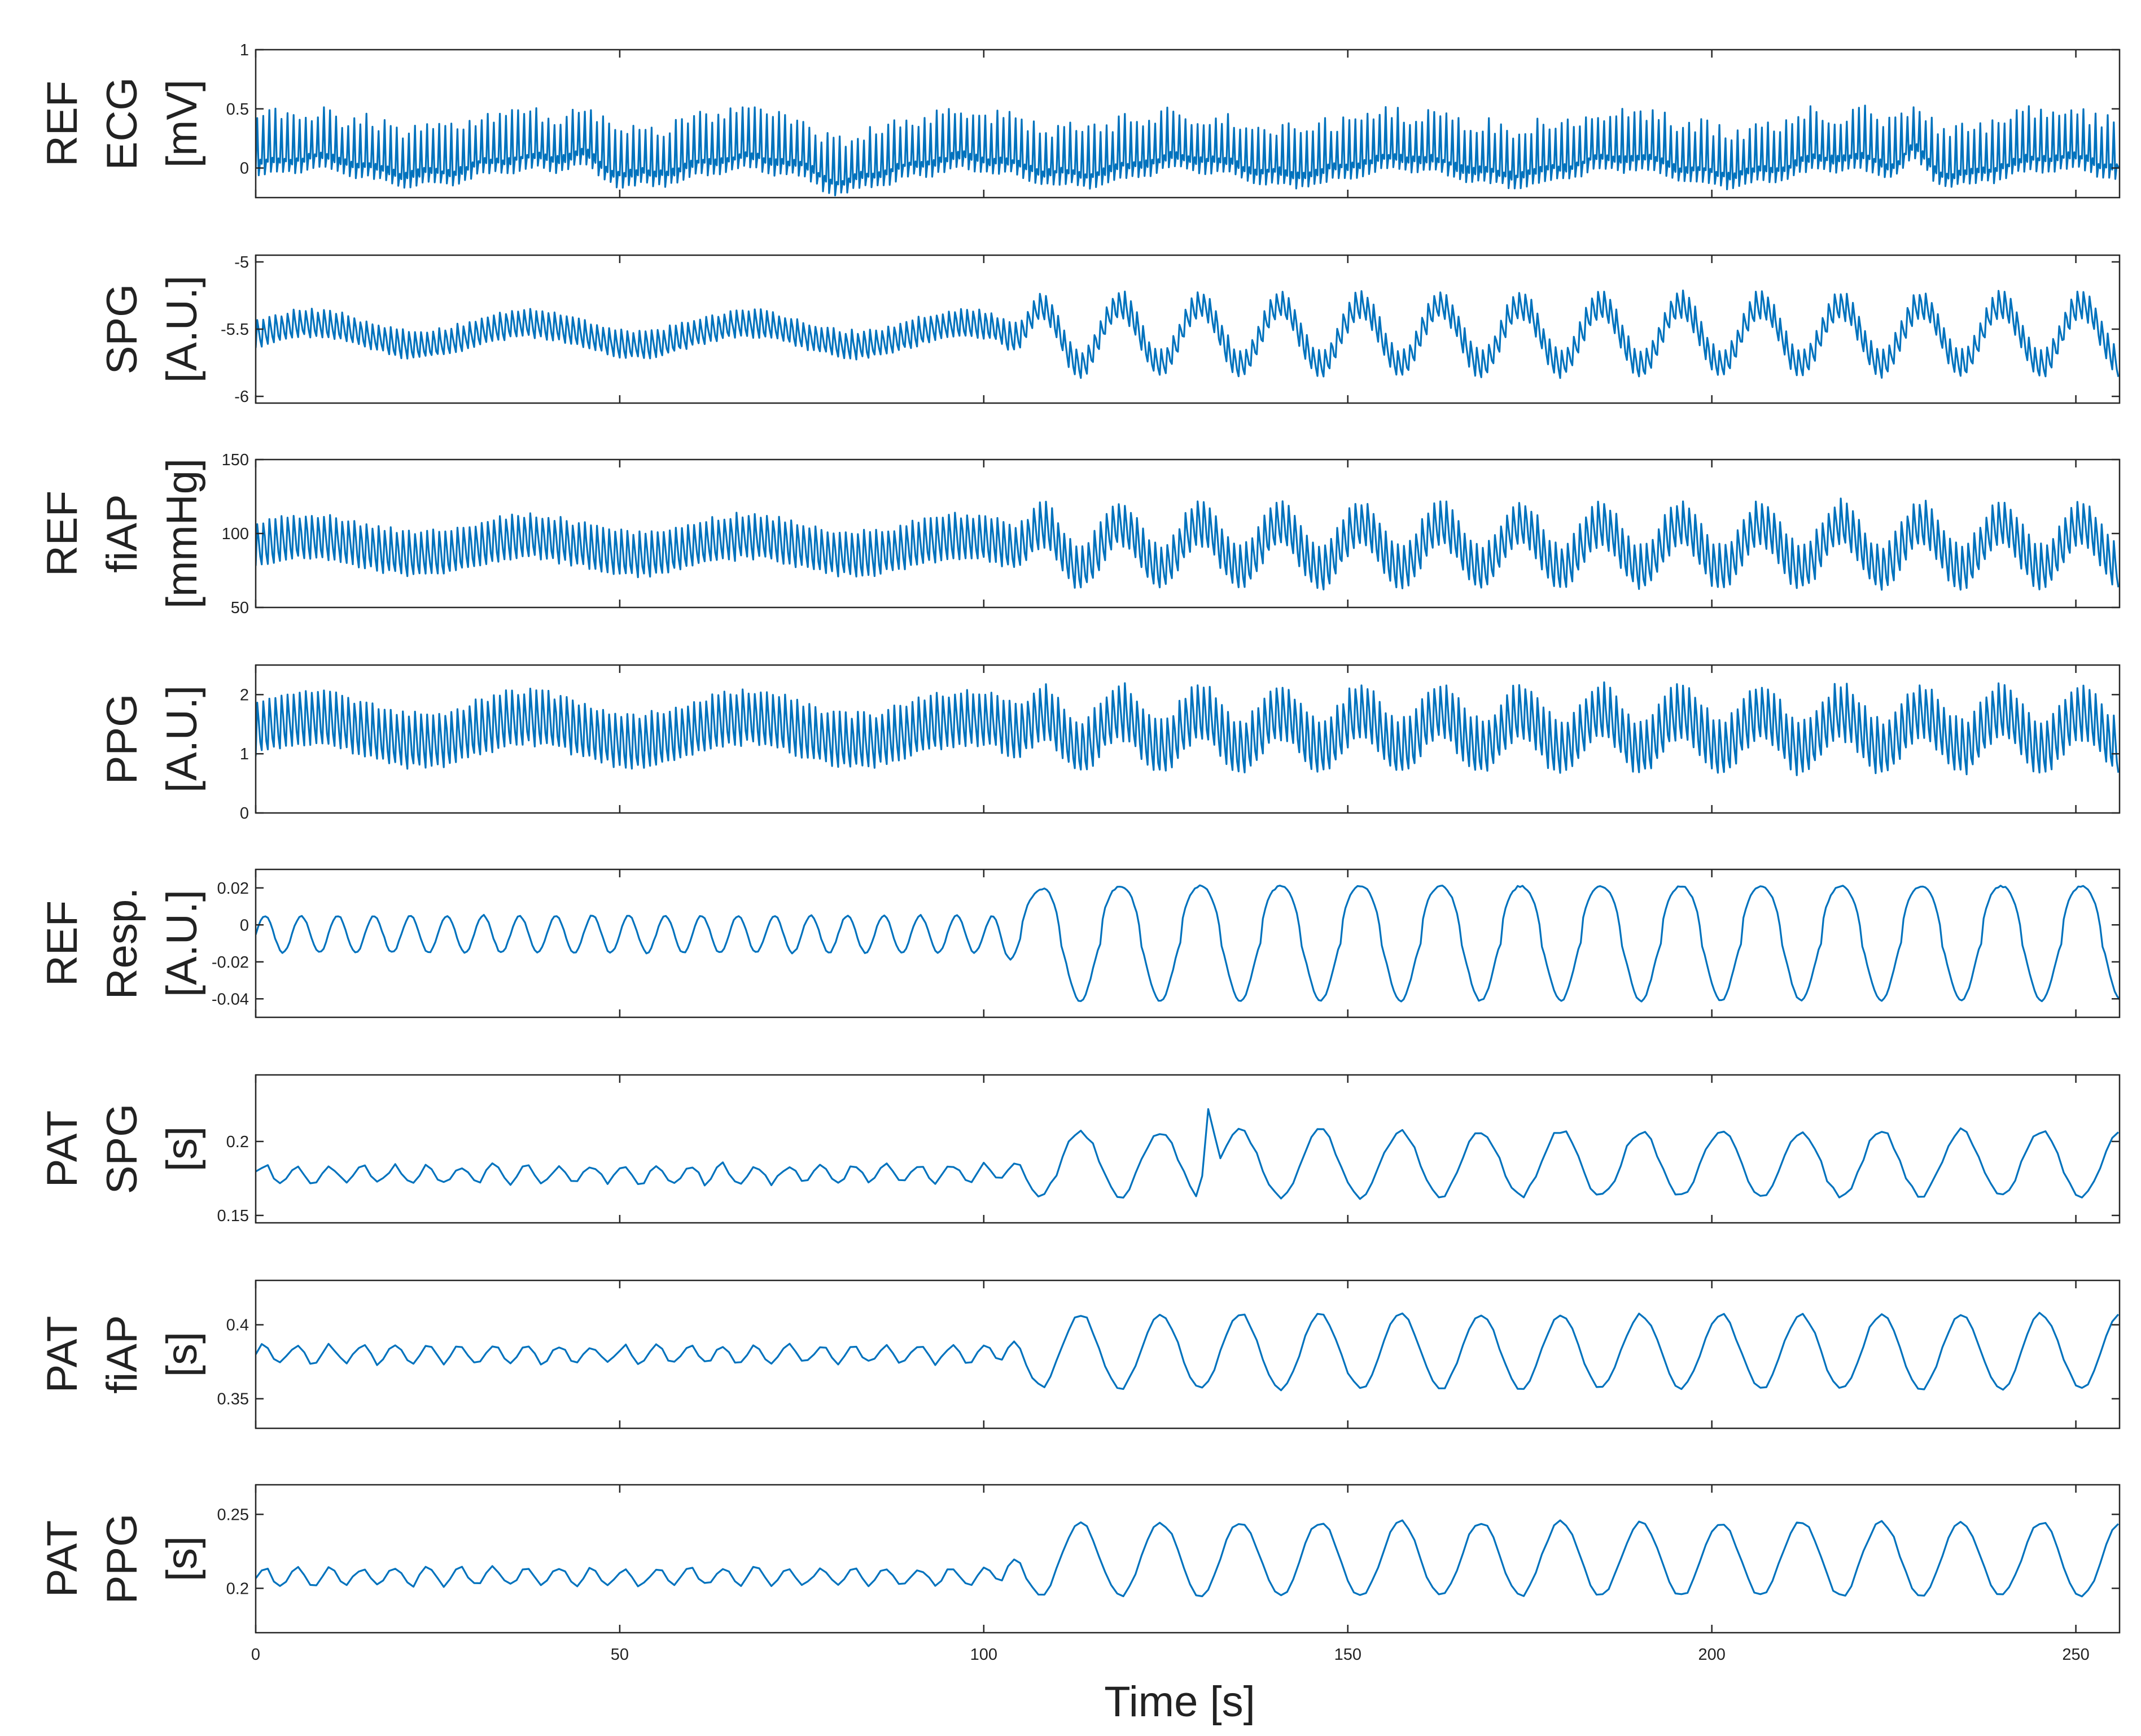 The image size is (2141, 1736). I want to click on panel-pat-spg: 0.15 0.2 PAT SPG [s], so click(1079, 1149).